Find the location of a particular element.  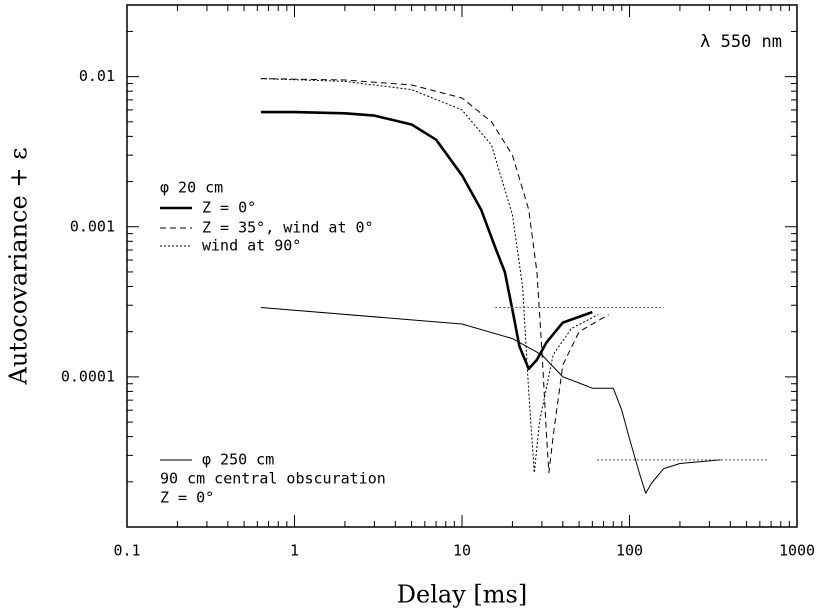

x-tick-label: 1000 is located at coordinates (797, 551).